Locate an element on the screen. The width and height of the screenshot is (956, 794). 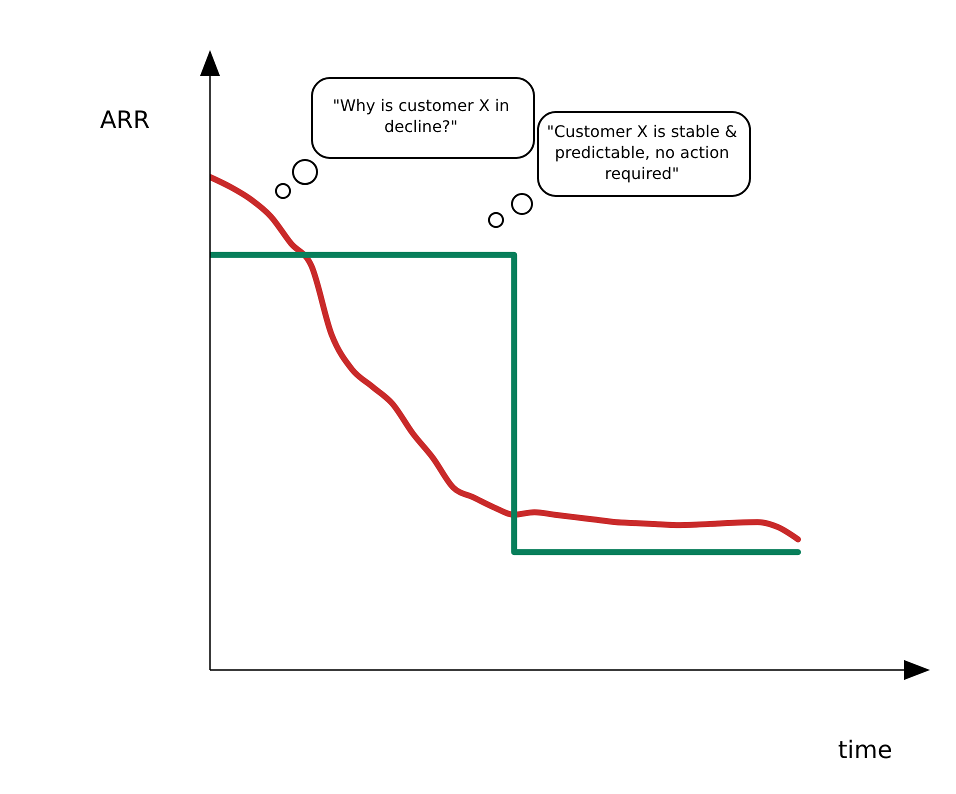
x-axis-title: time is located at coordinates (865, 750).